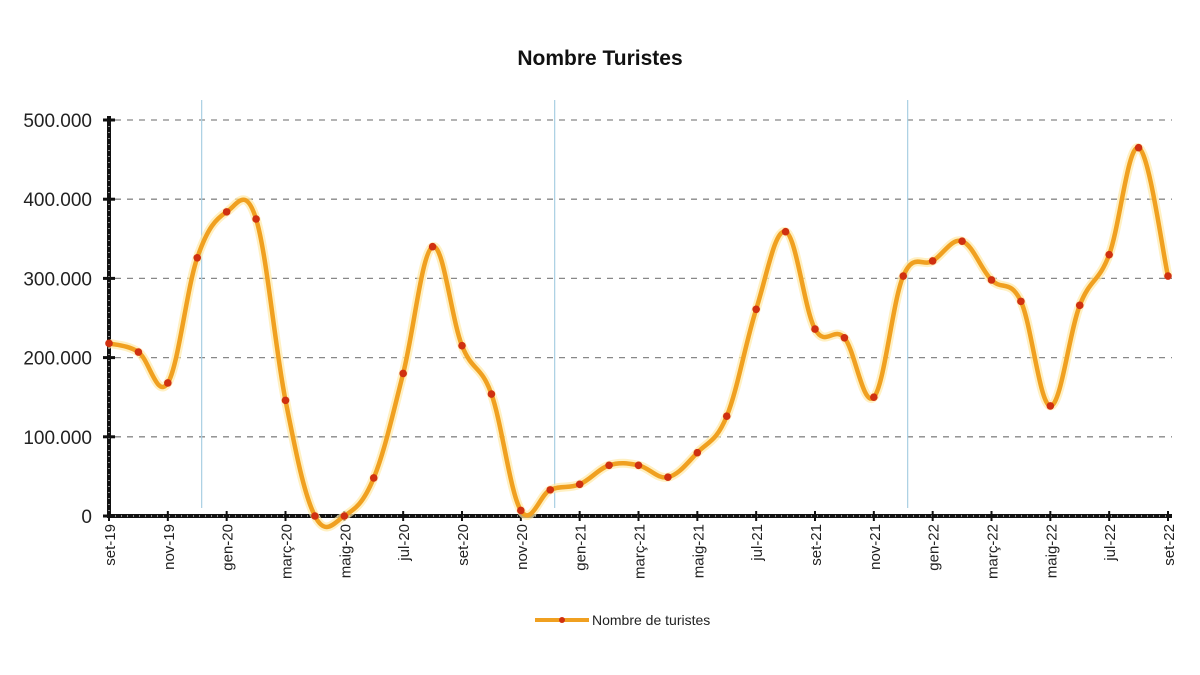  What do you see at coordinates (57, 200) in the screenshot?
I see `y-tick-label: 400.000` at bounding box center [57, 200].